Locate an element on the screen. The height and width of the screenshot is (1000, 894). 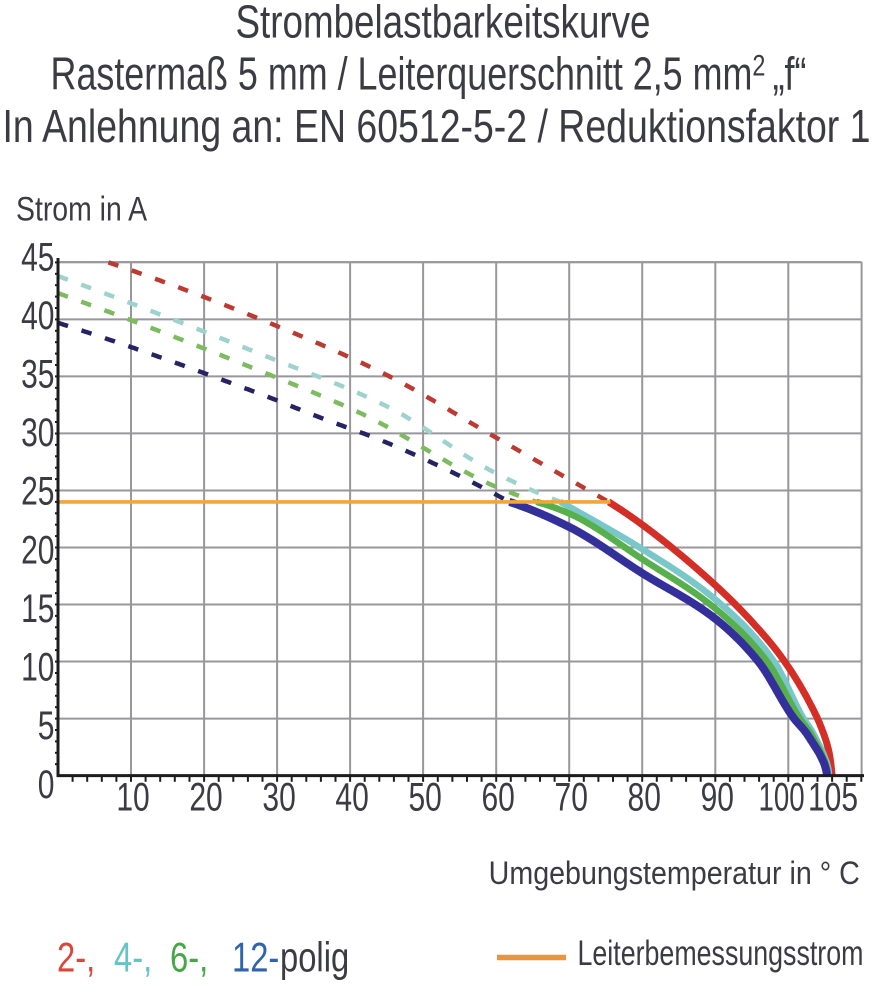
svg-text: polig is located at coordinates (314, 957).